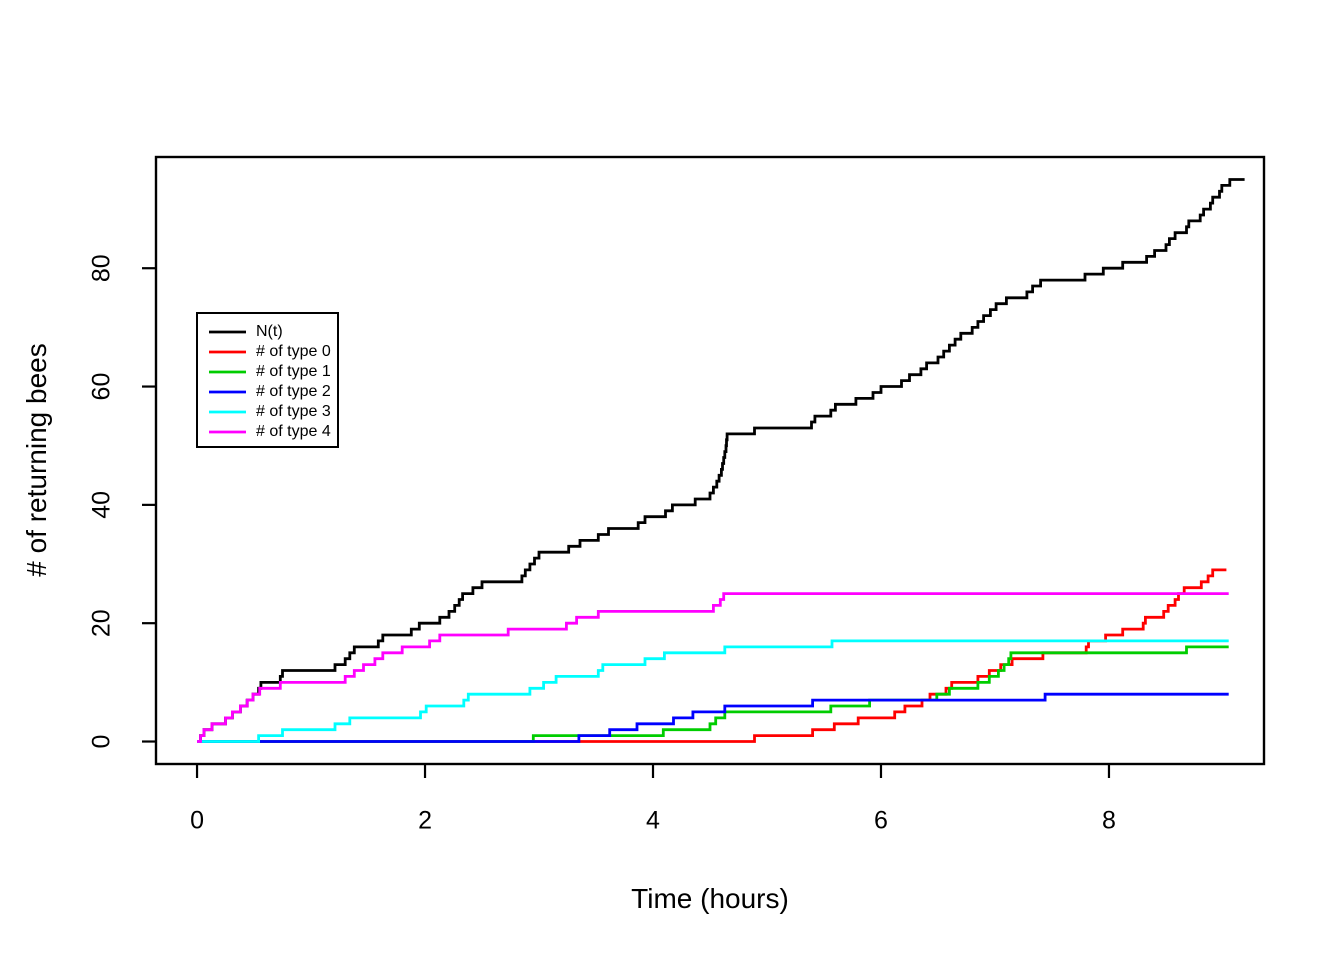 This screenshot has height=960, width=1344. What do you see at coordinates (197, 821) in the screenshot?
I see `x-tick-label: 0` at bounding box center [197, 821].